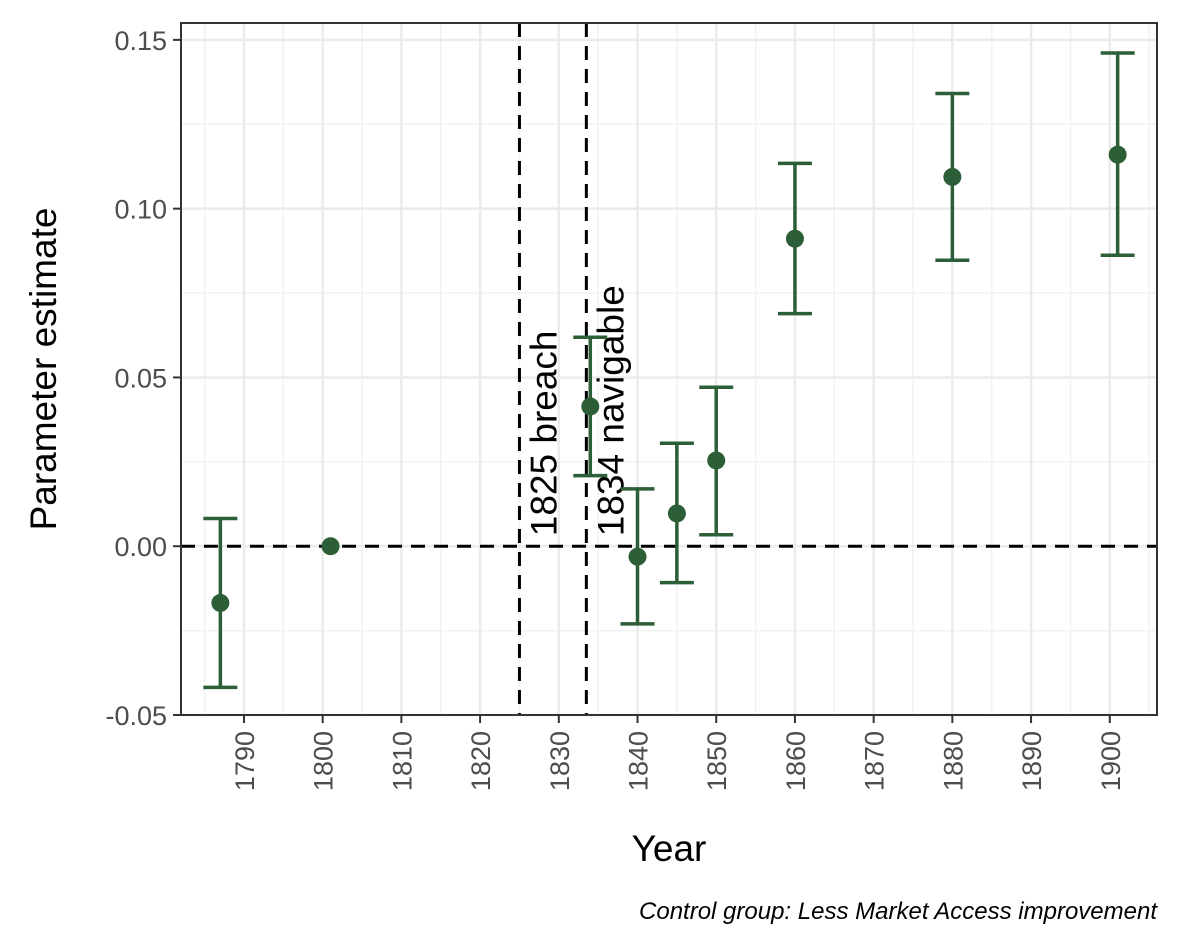 The width and height of the screenshot is (1181, 949). I want to click on y-tick-label: 0.05, so click(140, 378).